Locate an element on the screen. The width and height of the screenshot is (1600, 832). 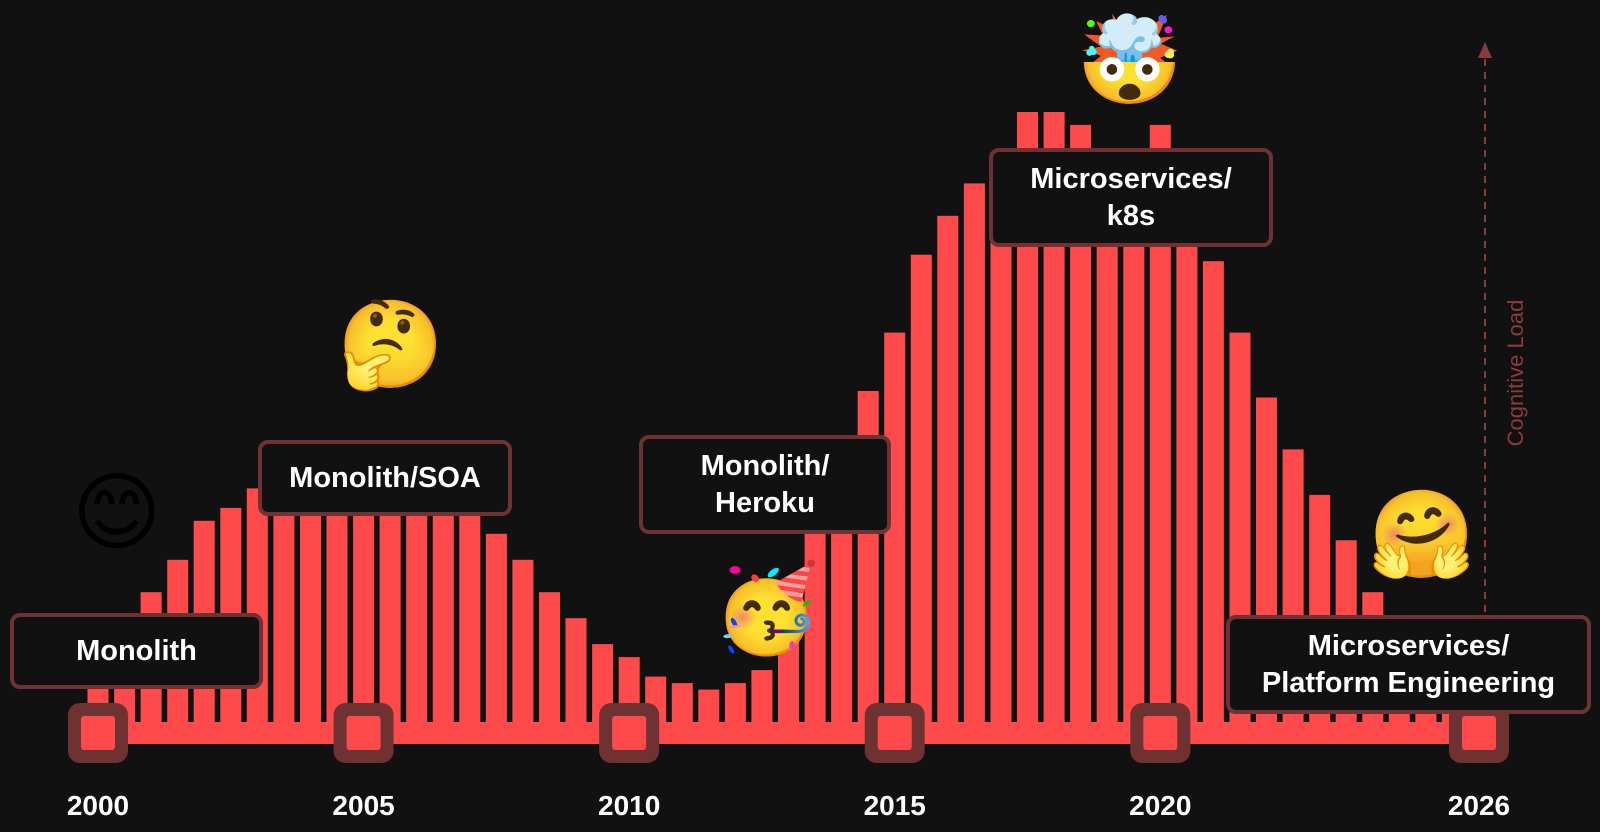
year-markers-group is located at coordinates (788, 733).